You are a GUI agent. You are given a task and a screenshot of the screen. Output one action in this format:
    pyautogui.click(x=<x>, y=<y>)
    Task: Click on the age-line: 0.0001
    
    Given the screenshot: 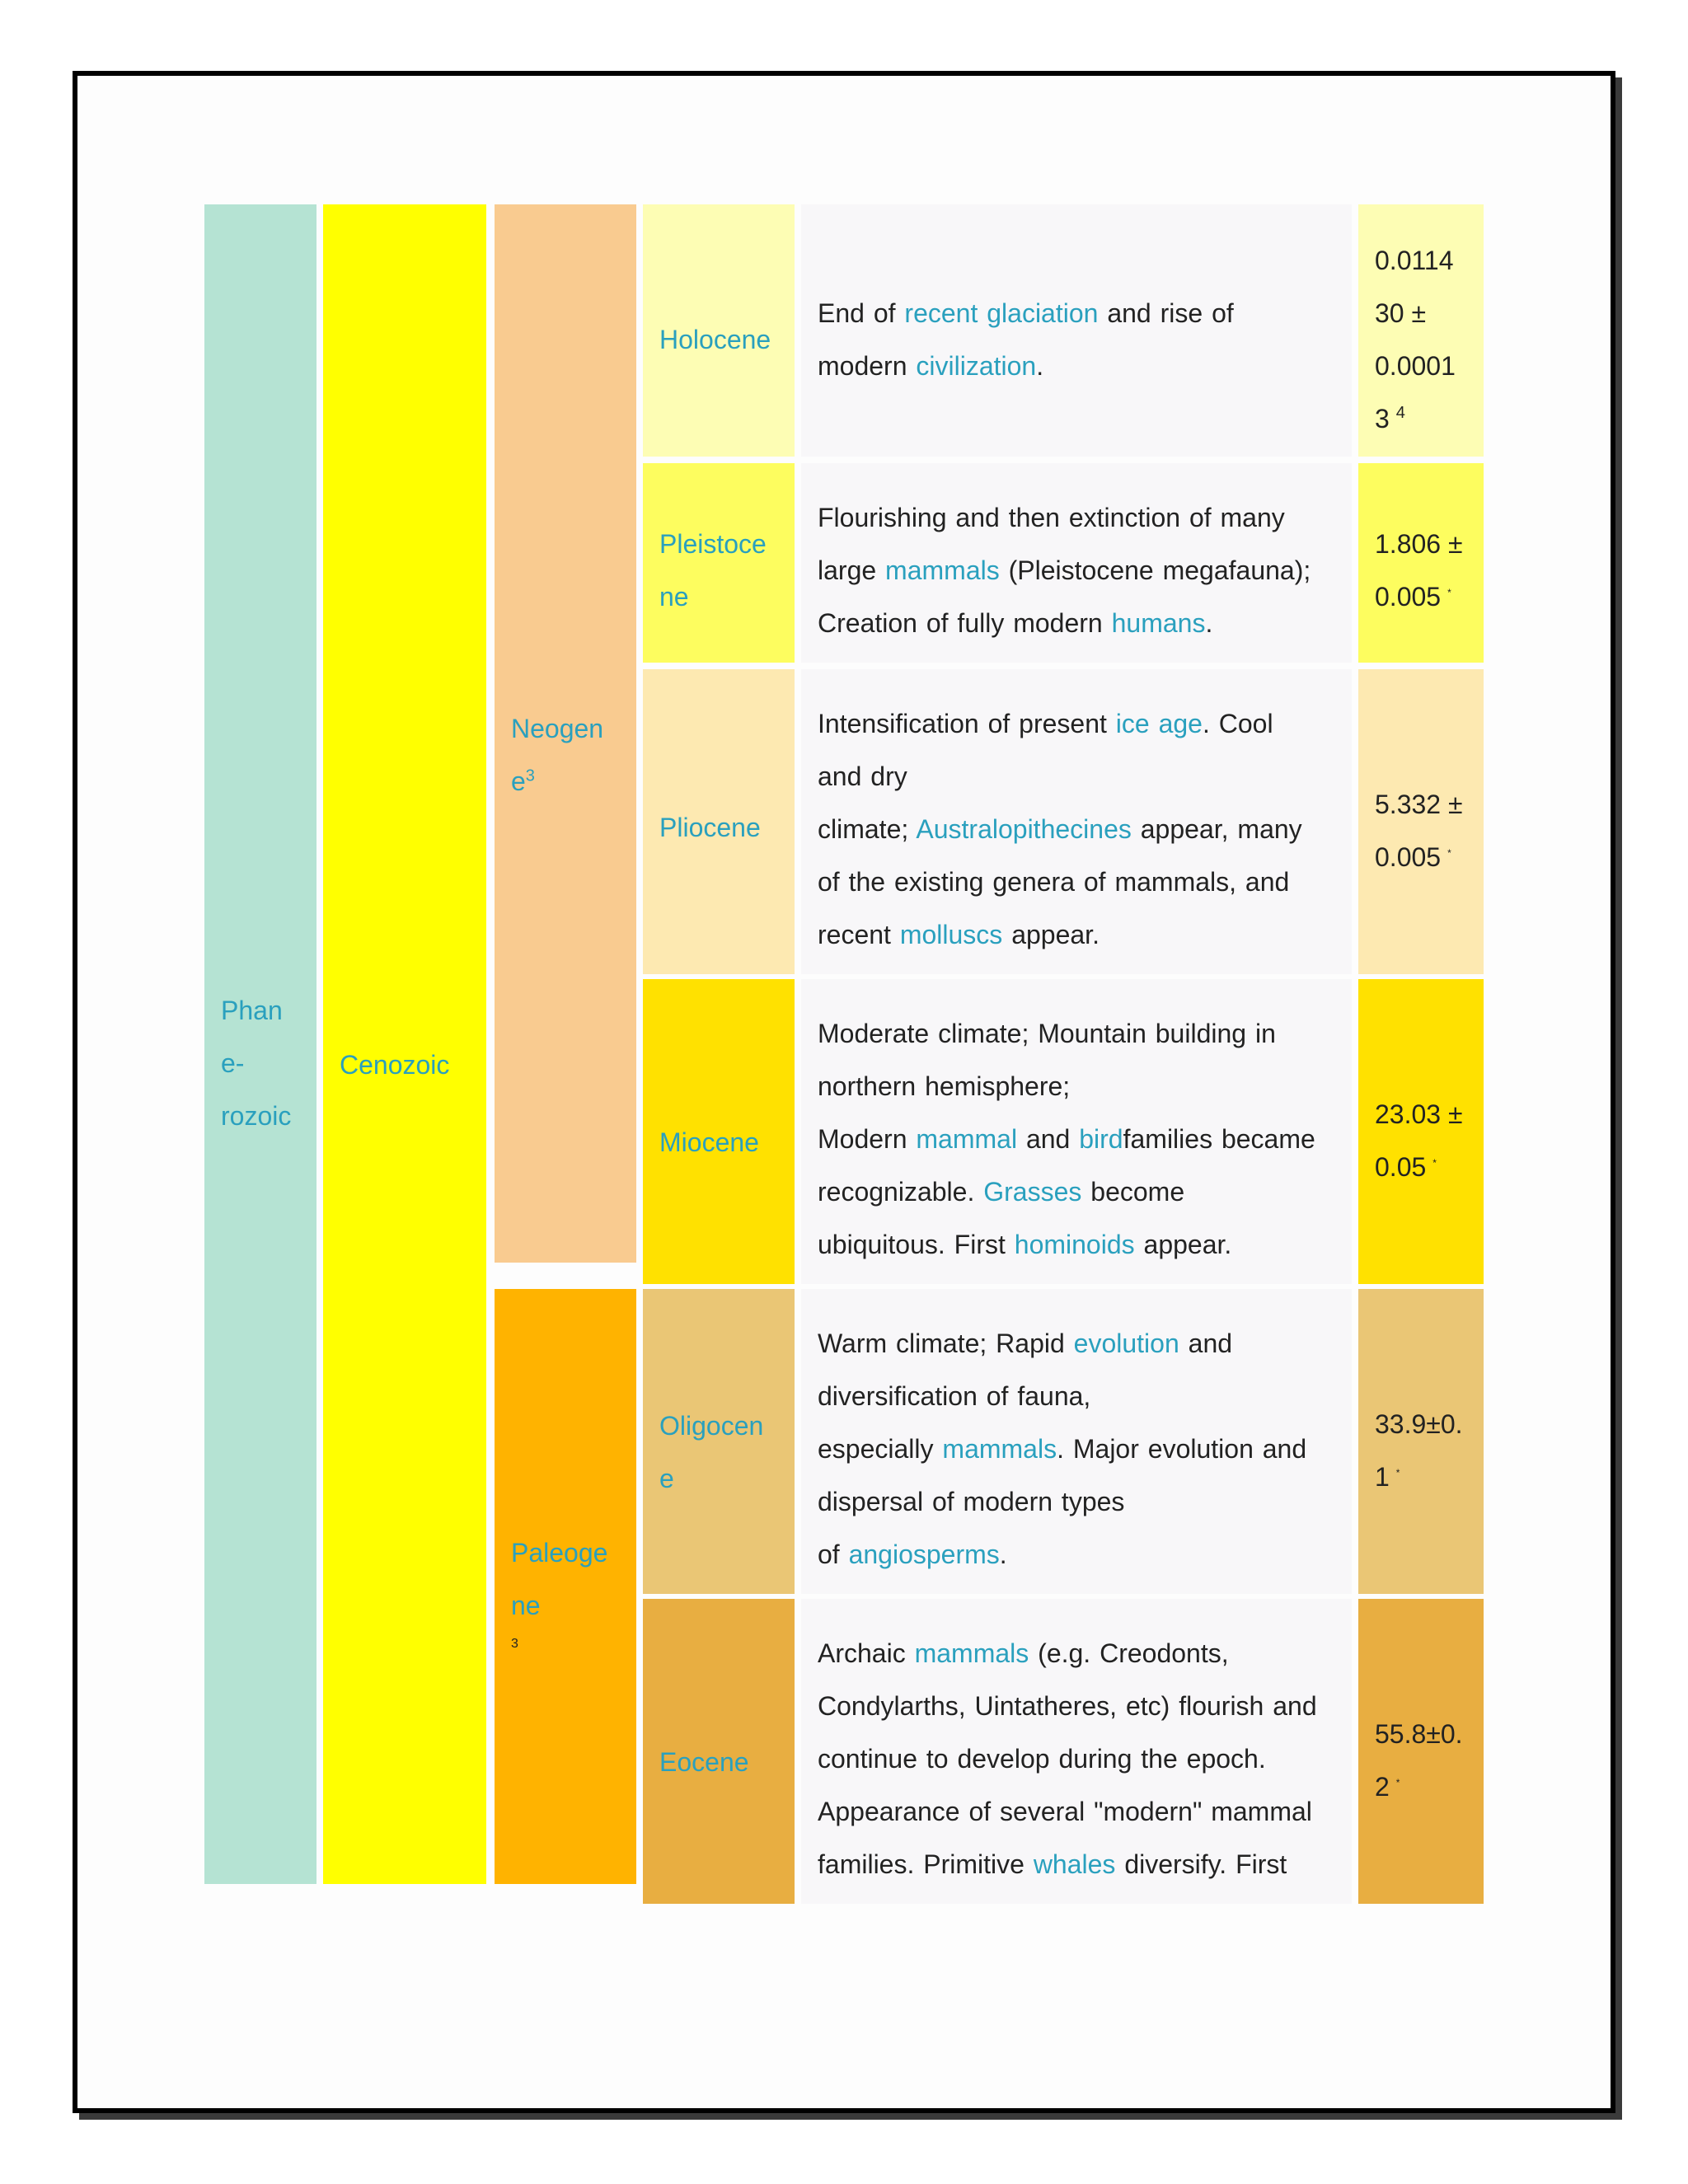 What is the action you would take?
    pyautogui.click(x=1416, y=366)
    